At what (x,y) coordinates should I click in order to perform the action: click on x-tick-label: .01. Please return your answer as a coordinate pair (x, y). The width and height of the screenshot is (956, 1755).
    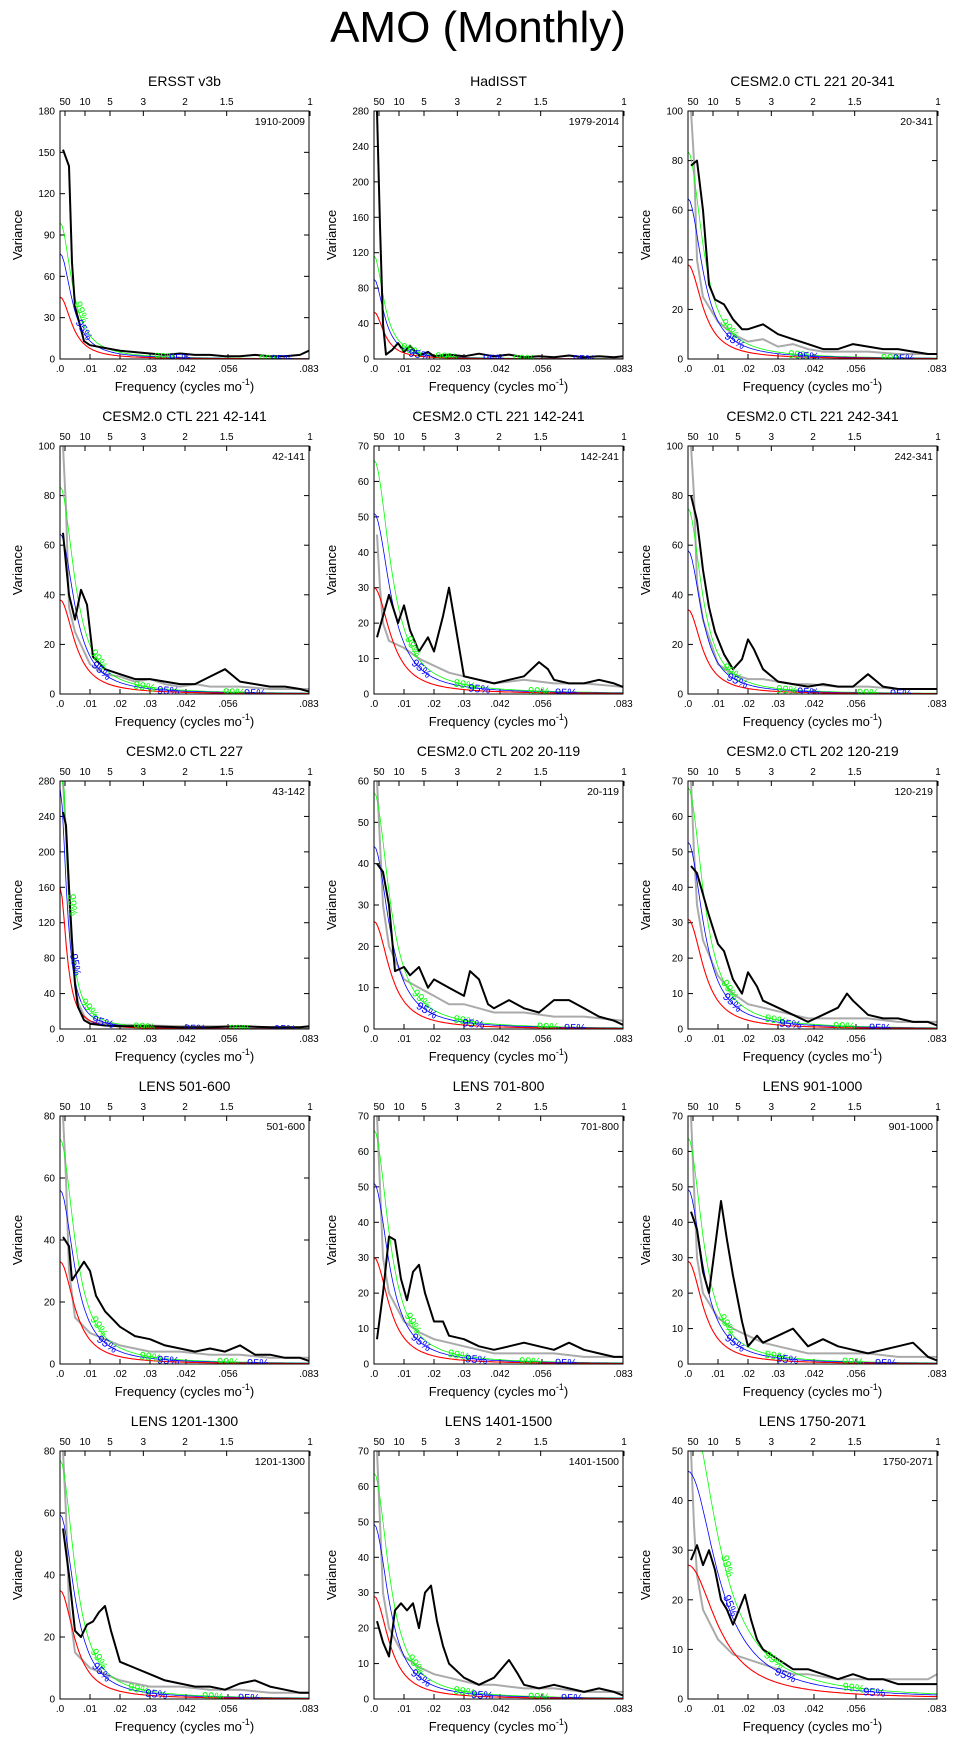
    Looking at the image, I should click on (90, 704).